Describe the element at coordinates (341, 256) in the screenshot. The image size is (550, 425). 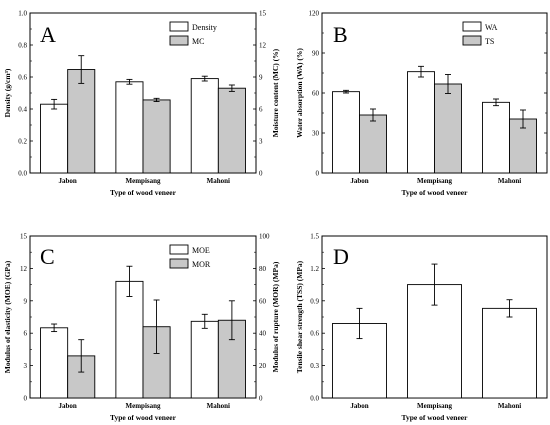
I see `panel-letter: D` at that location.